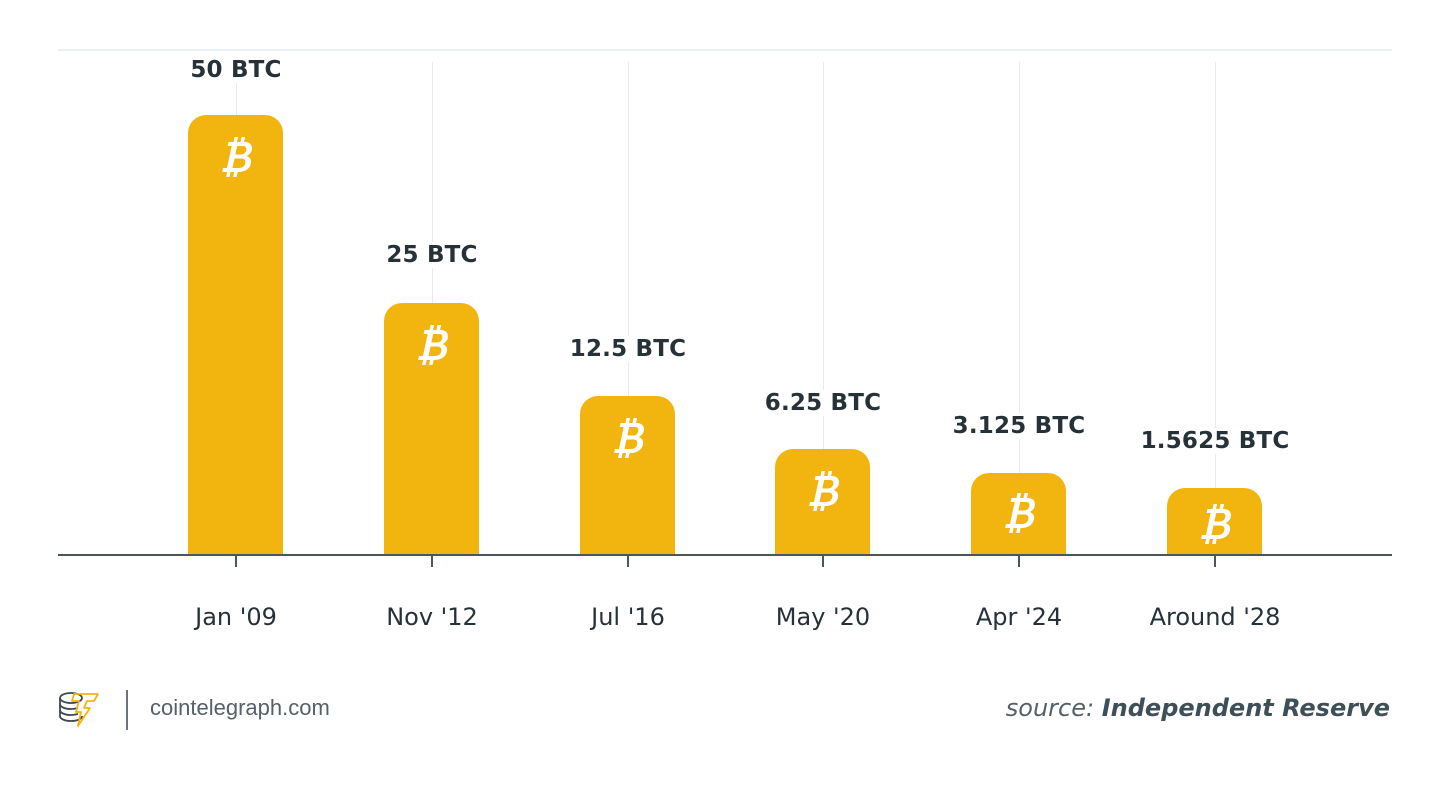 Image resolution: width=1450 pixels, height=790 pixels. I want to click on value-label: 3.125 BTC, so click(1019, 426).